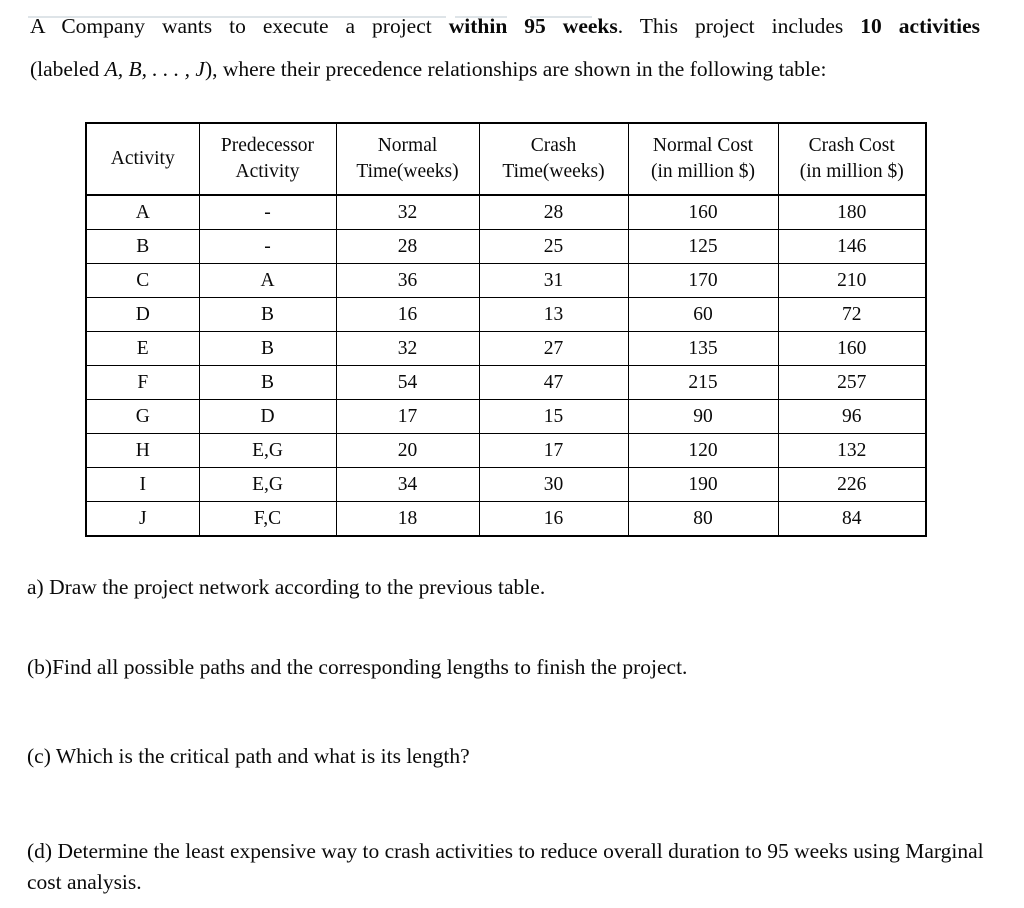 The height and width of the screenshot is (908, 1024). Describe the element at coordinates (703, 519) in the screenshot. I see `cell-normal-cost: 80` at that location.